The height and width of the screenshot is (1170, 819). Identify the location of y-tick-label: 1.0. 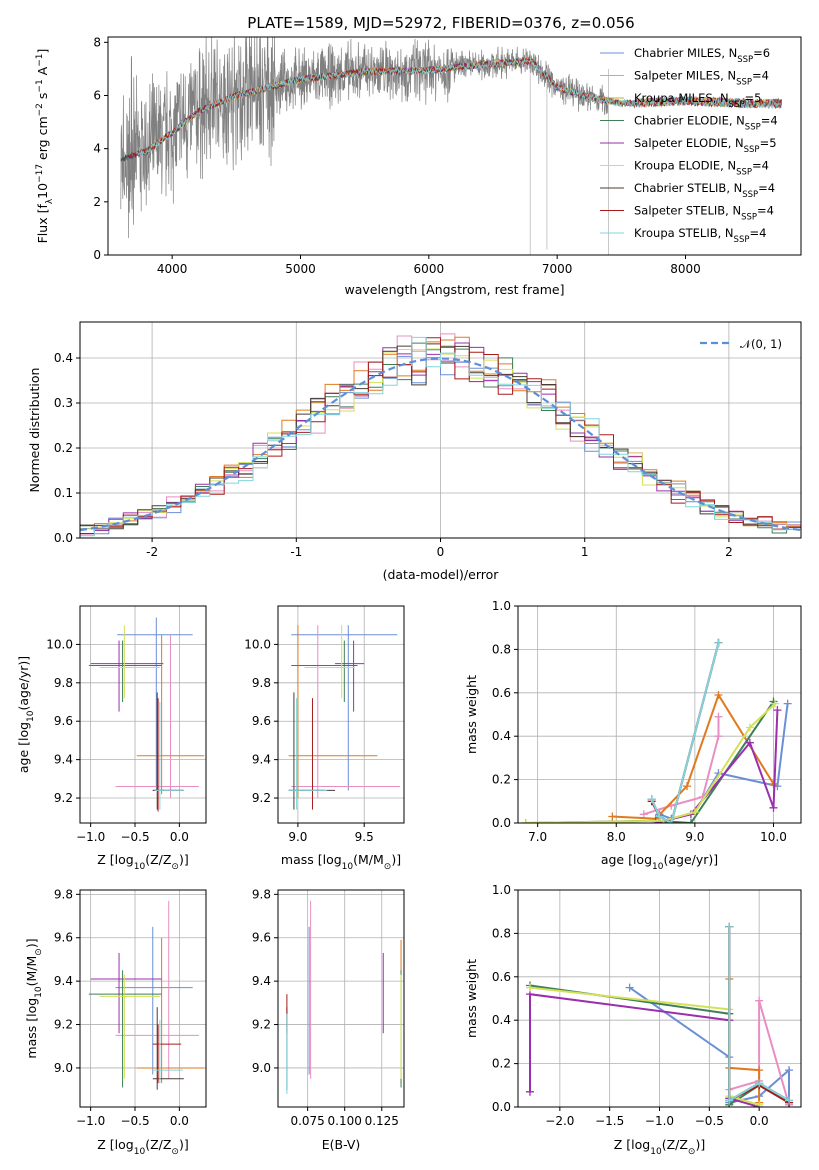
(501, 890).